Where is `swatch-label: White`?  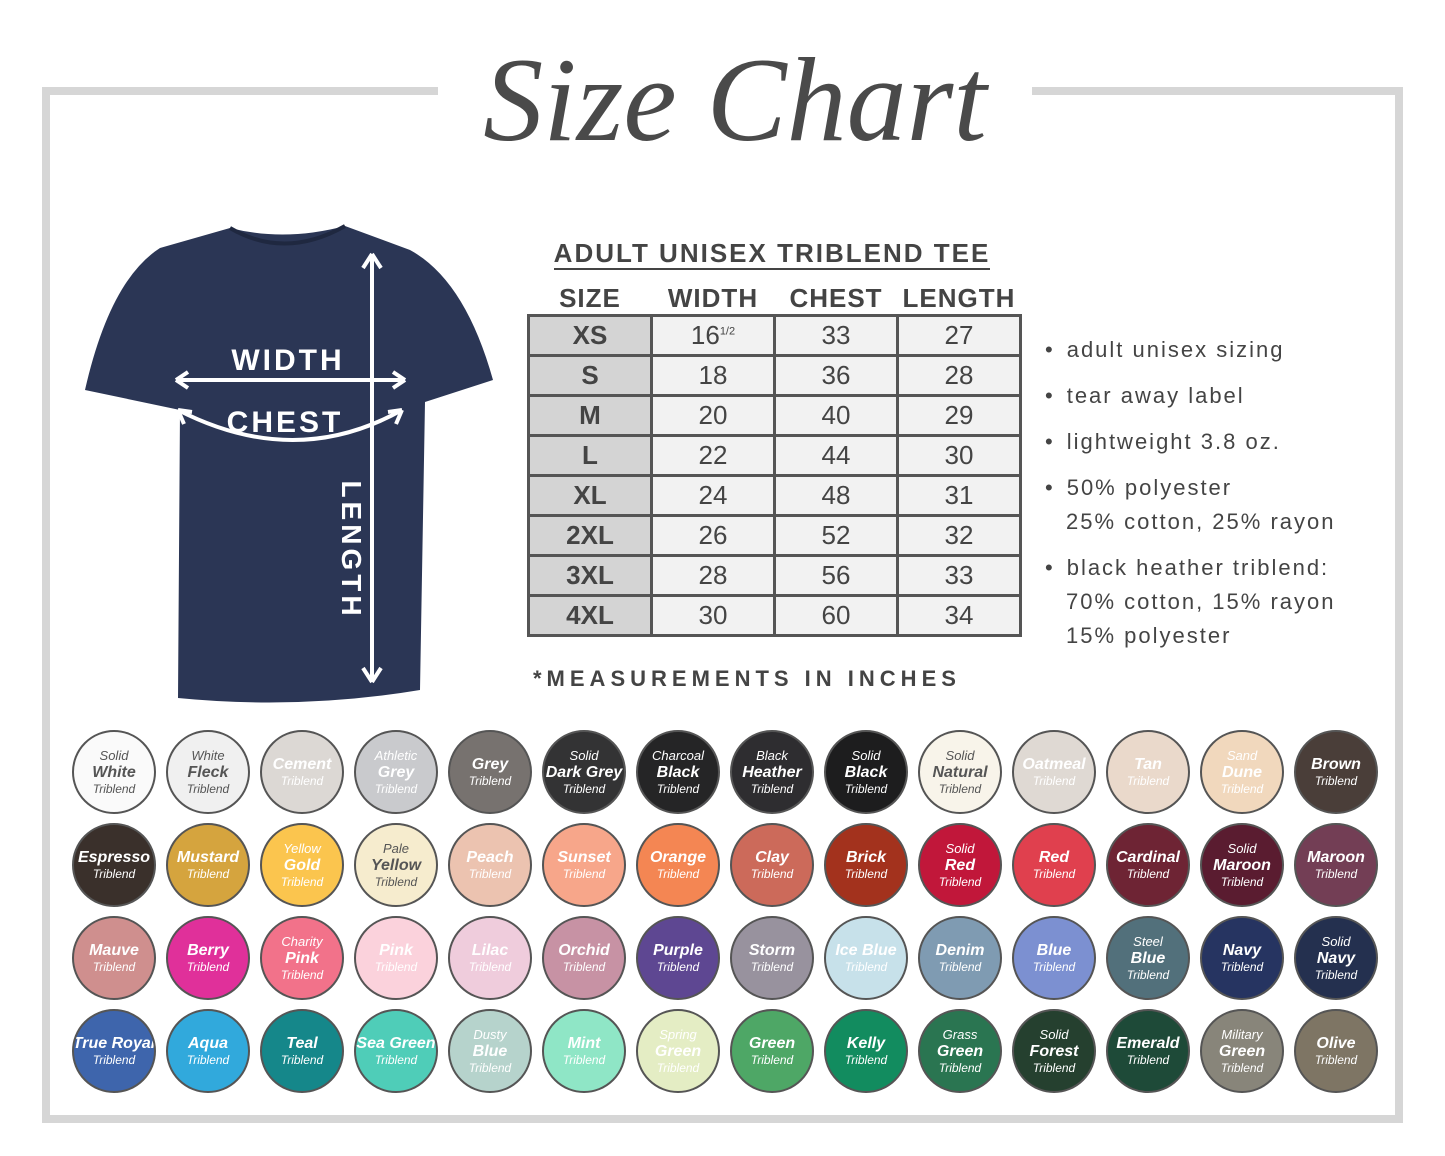 swatch-label: White is located at coordinates (208, 755).